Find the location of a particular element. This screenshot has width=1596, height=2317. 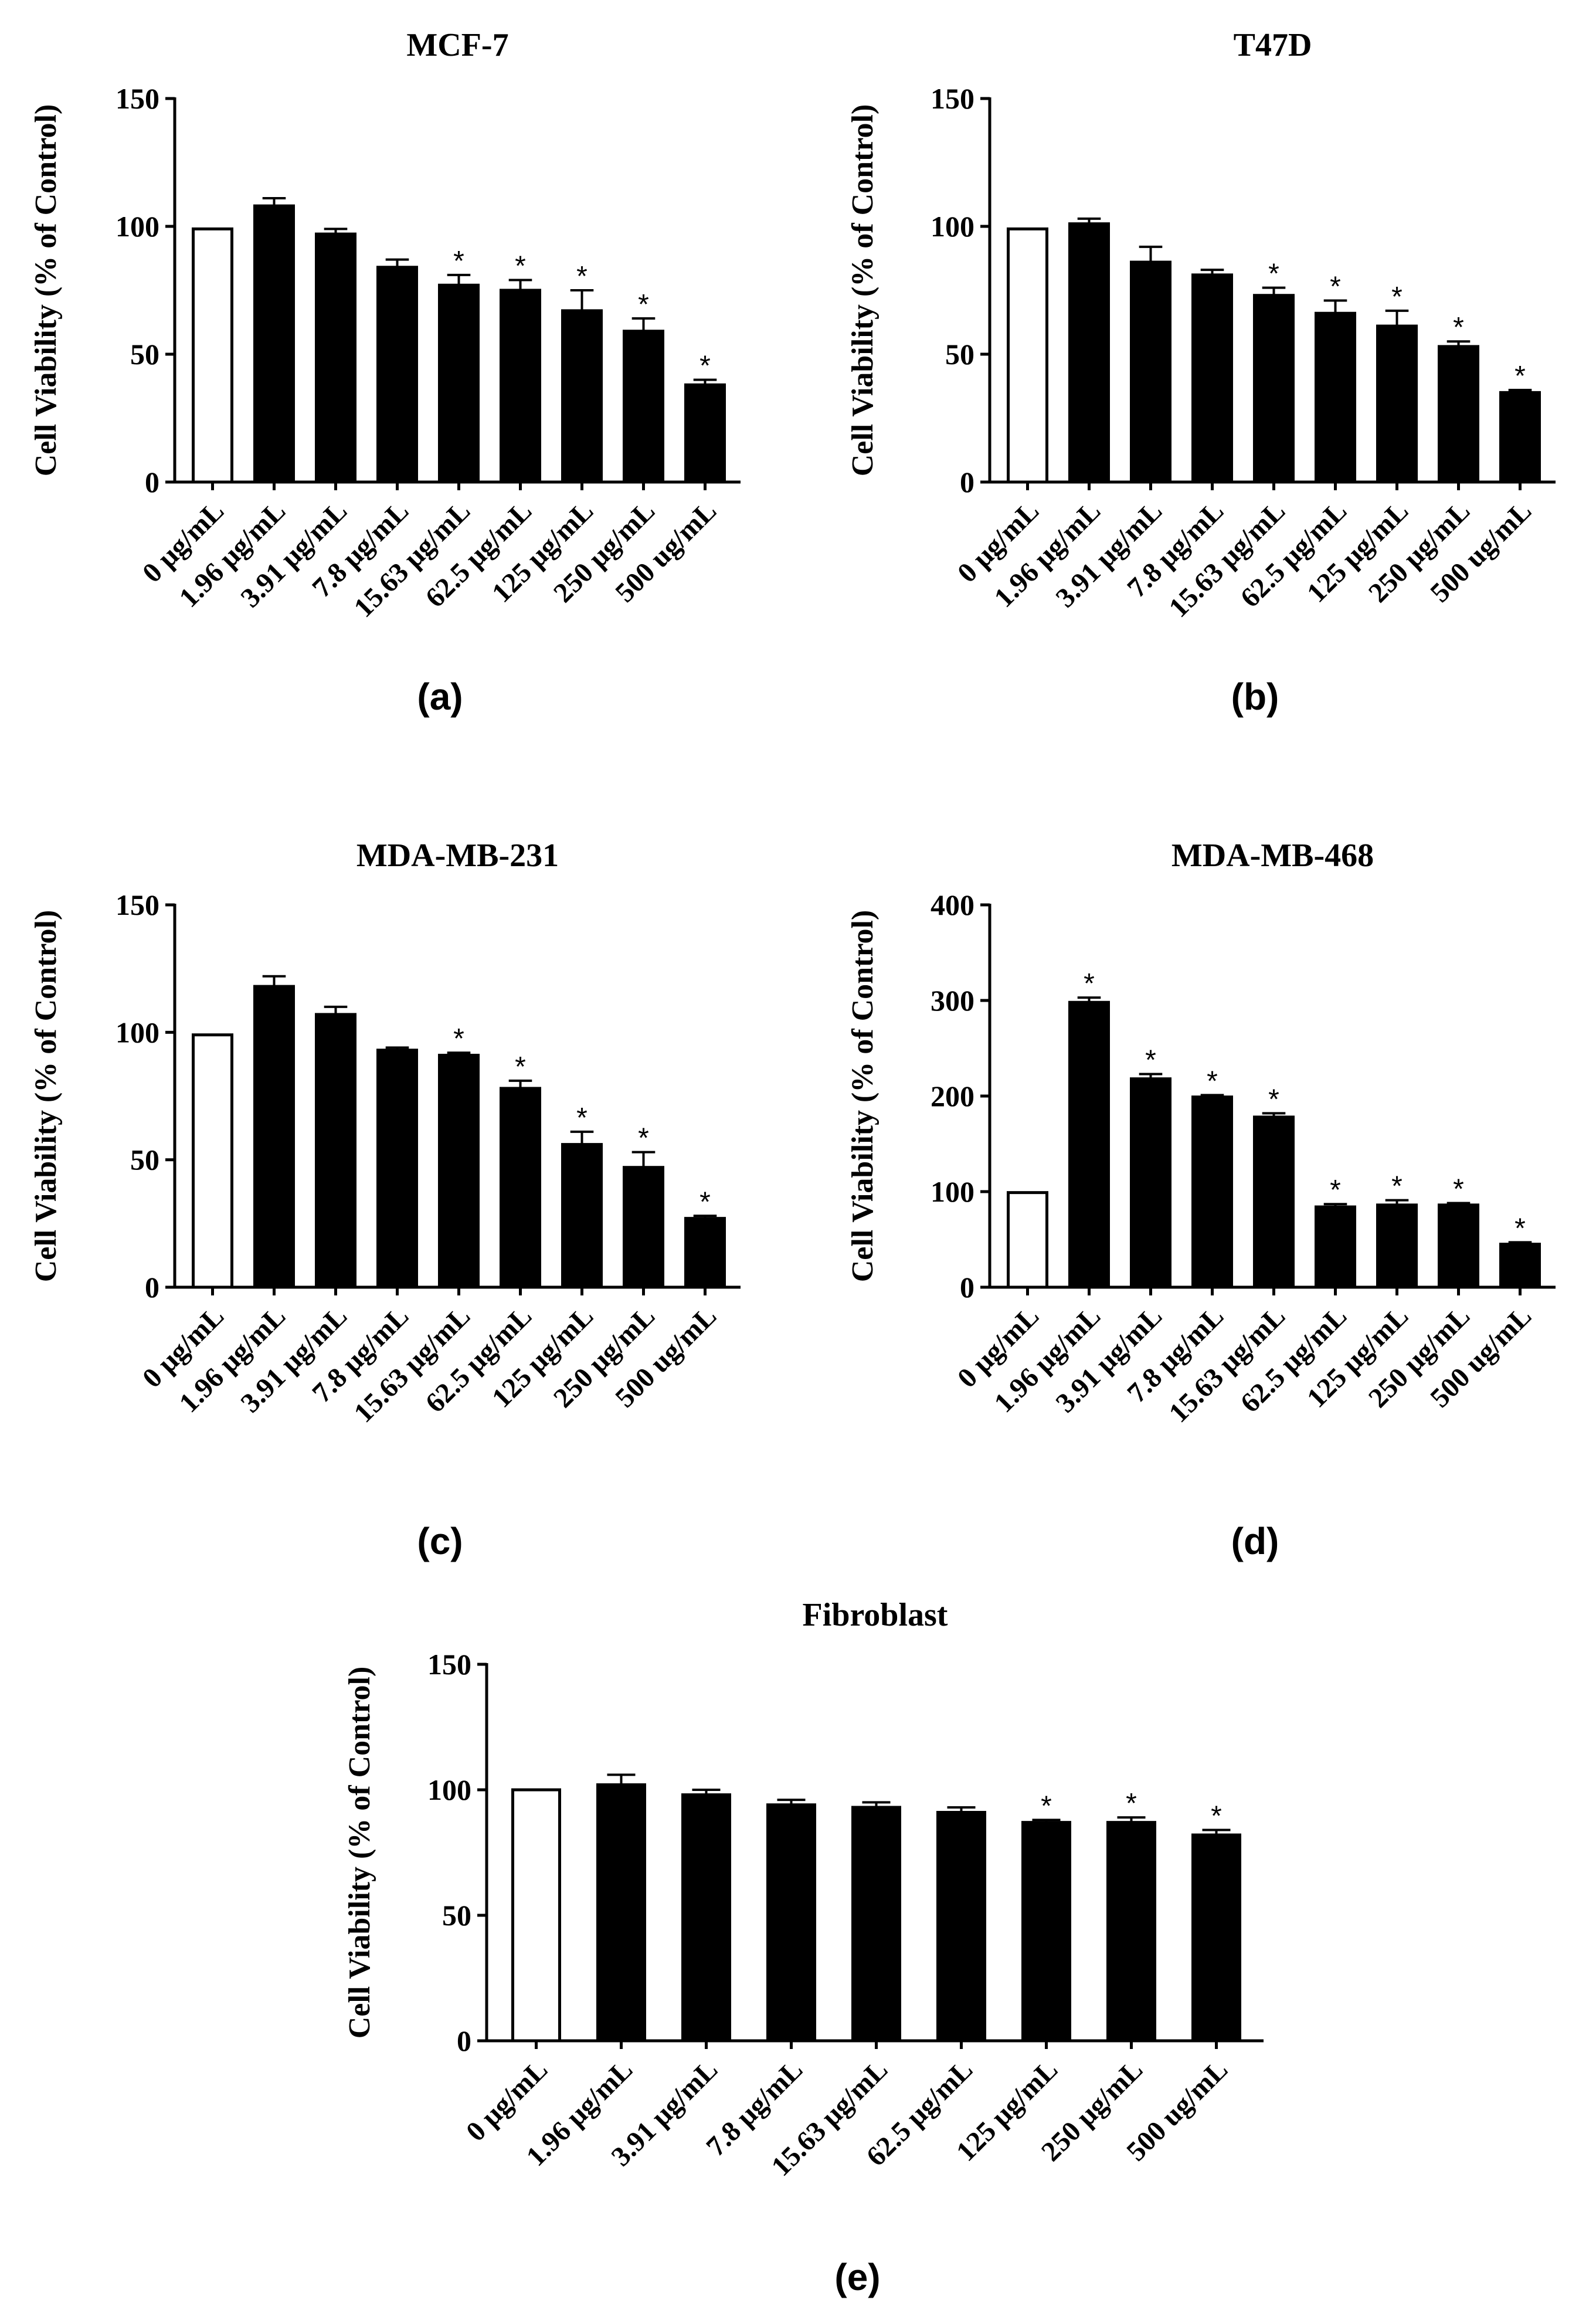

significance-marker-4: * is located at coordinates (1212, 1081).